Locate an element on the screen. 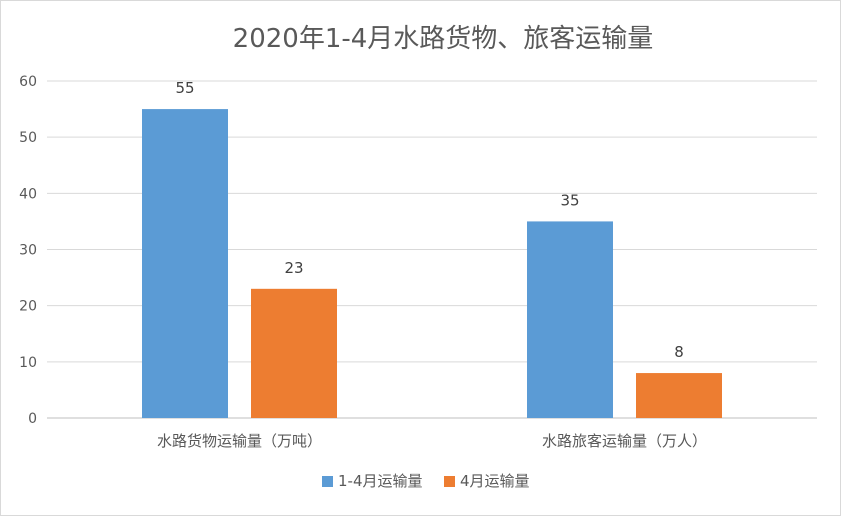 This screenshot has height=516, width=841. y-tick-label: 50 is located at coordinates (28, 138).